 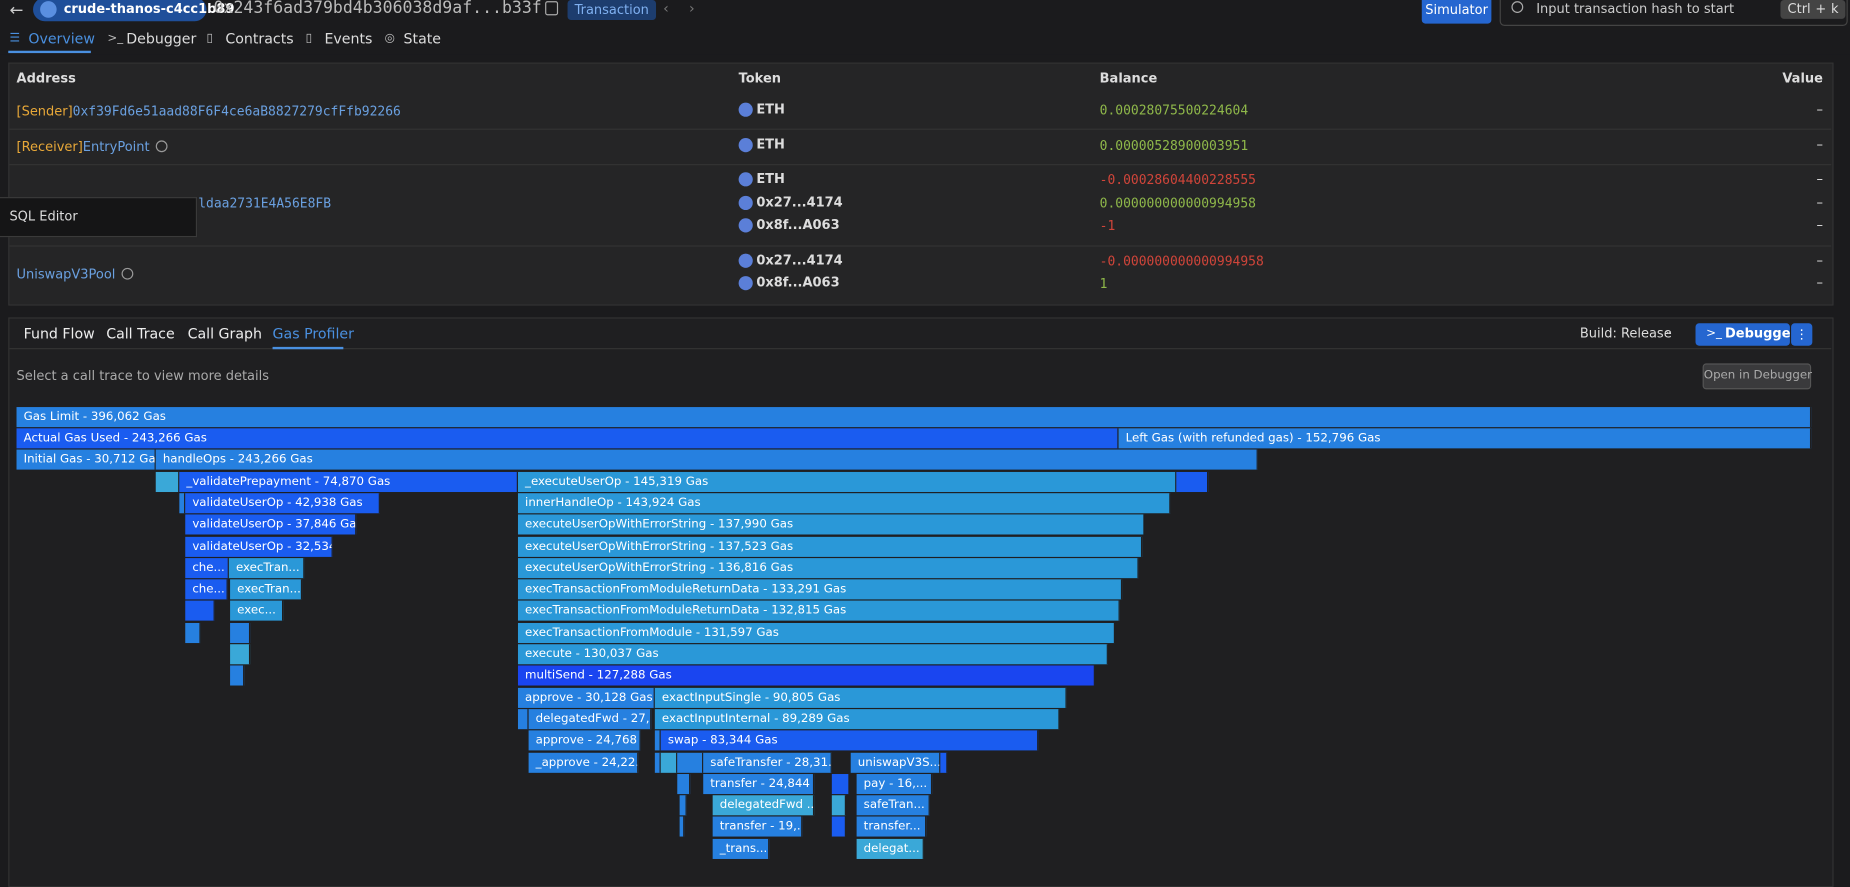 What do you see at coordinates (259, 39) in the screenshot?
I see `tab: Contracts` at bounding box center [259, 39].